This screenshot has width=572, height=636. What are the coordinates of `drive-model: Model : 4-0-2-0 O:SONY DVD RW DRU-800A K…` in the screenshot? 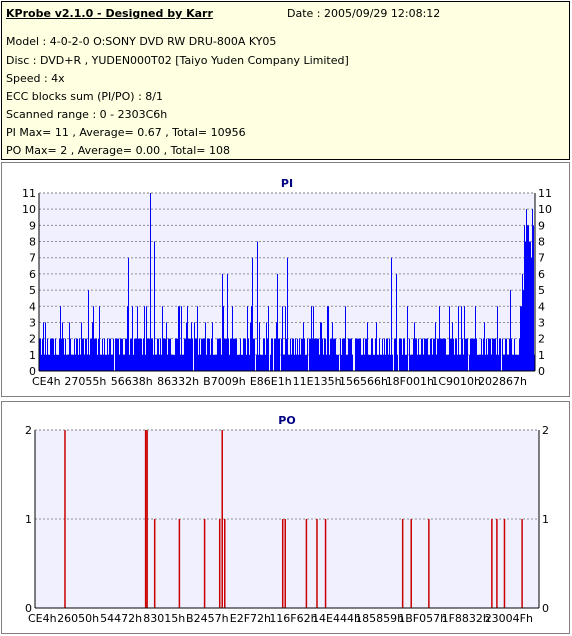 It's located at (141, 41).